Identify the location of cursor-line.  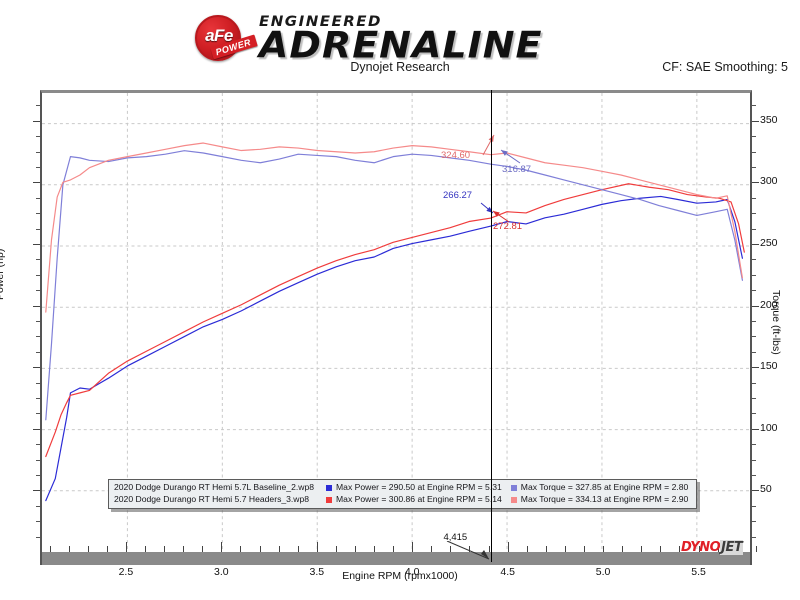
(492, 326).